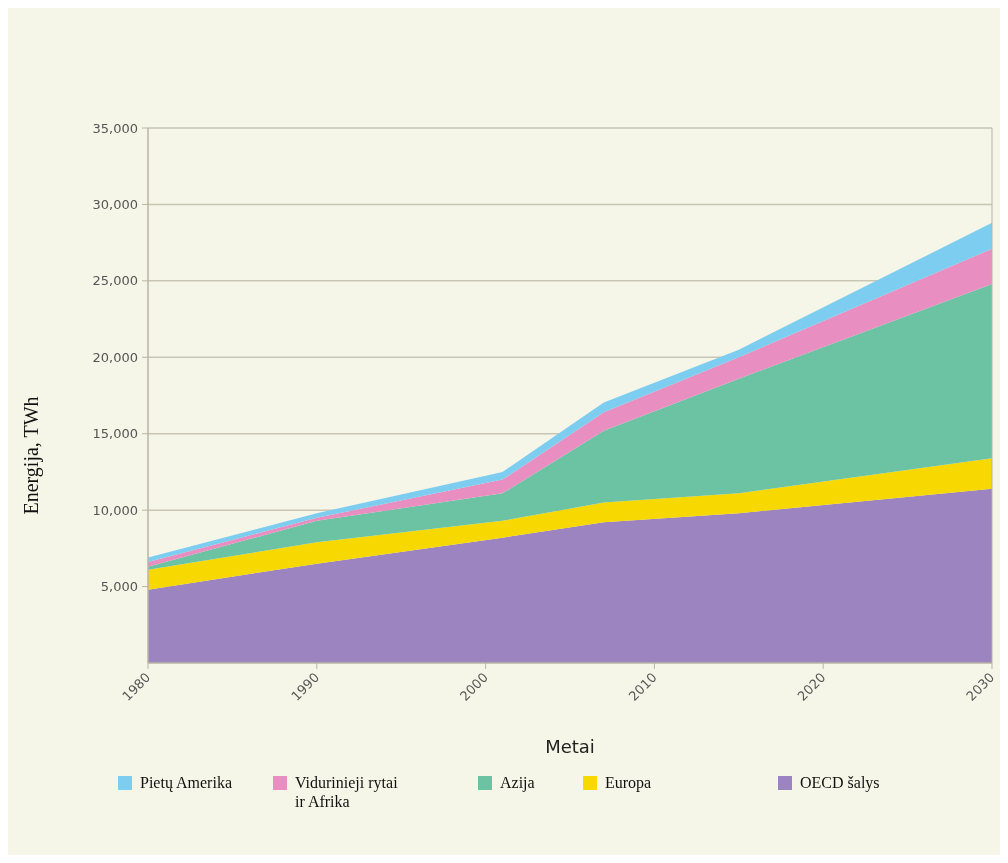  Describe the element at coordinates (115, 434) in the screenshot. I see `y-tick-label: 15,000` at that location.